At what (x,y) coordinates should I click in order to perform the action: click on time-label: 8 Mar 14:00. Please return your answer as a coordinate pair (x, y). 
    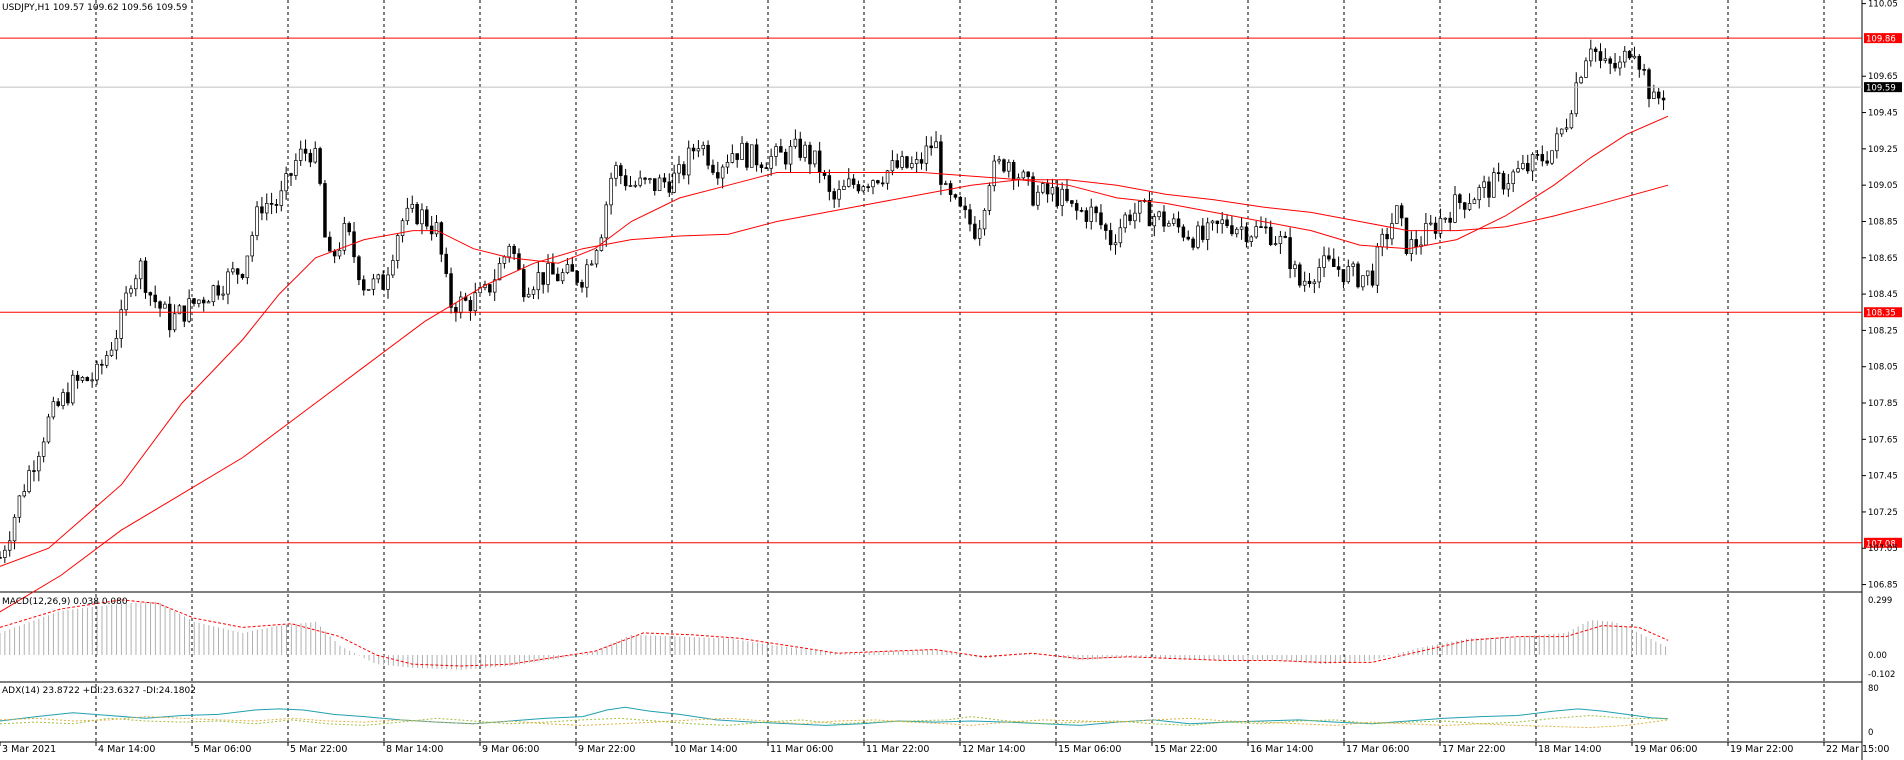
    Looking at the image, I should click on (414, 749).